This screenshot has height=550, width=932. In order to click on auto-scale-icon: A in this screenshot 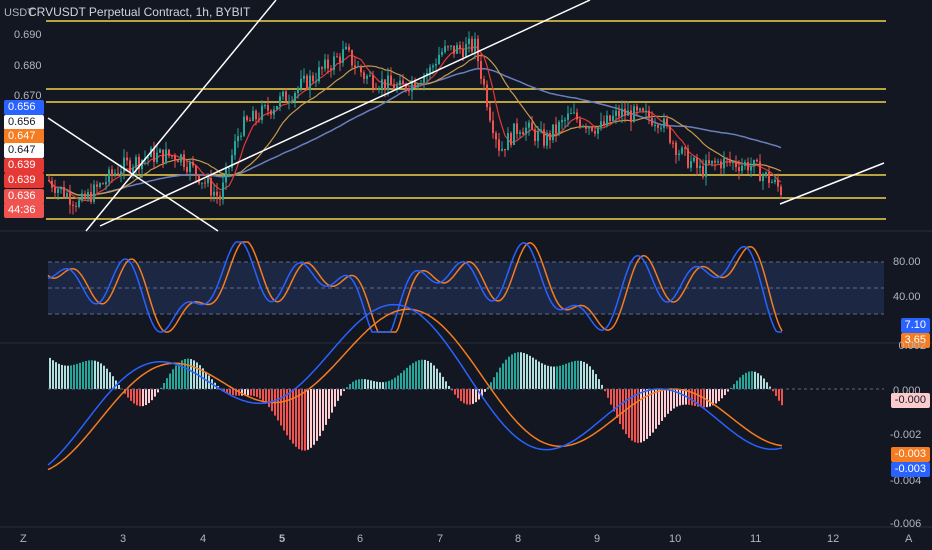, I will do `click(909, 539)`.